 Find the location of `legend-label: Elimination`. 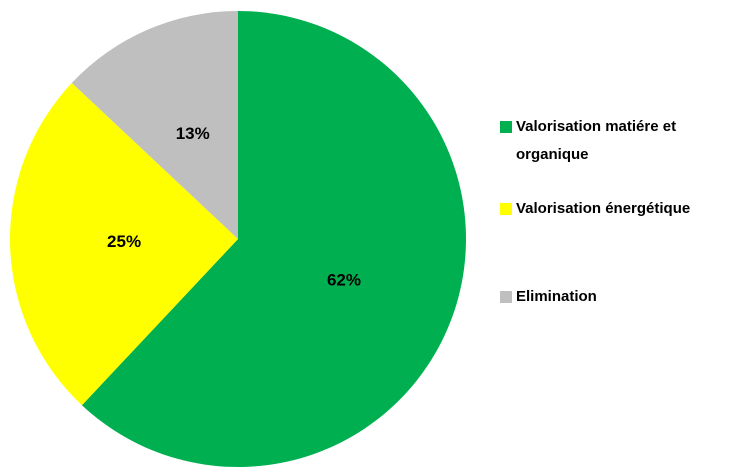

legend-label: Elimination is located at coordinates (556, 296).